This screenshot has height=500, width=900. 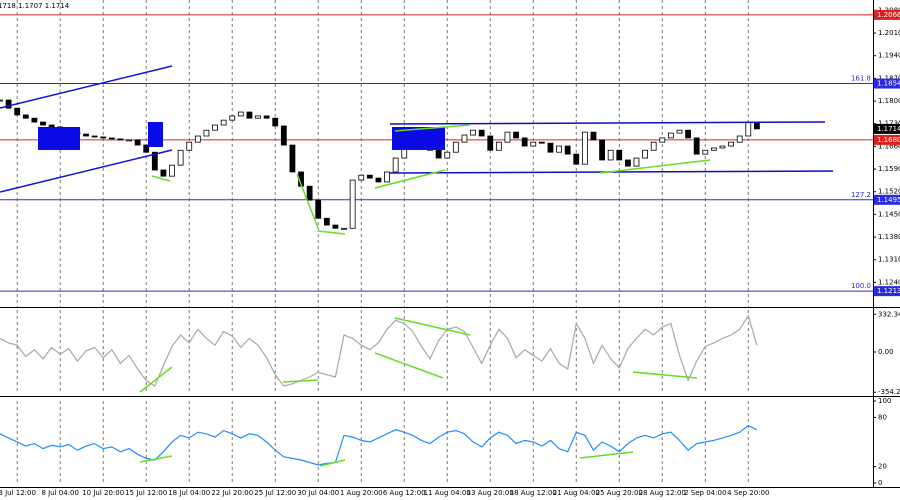 What do you see at coordinates (889, 237) in the screenshot?
I see `y-tick-label: 1.1380` at bounding box center [889, 237].